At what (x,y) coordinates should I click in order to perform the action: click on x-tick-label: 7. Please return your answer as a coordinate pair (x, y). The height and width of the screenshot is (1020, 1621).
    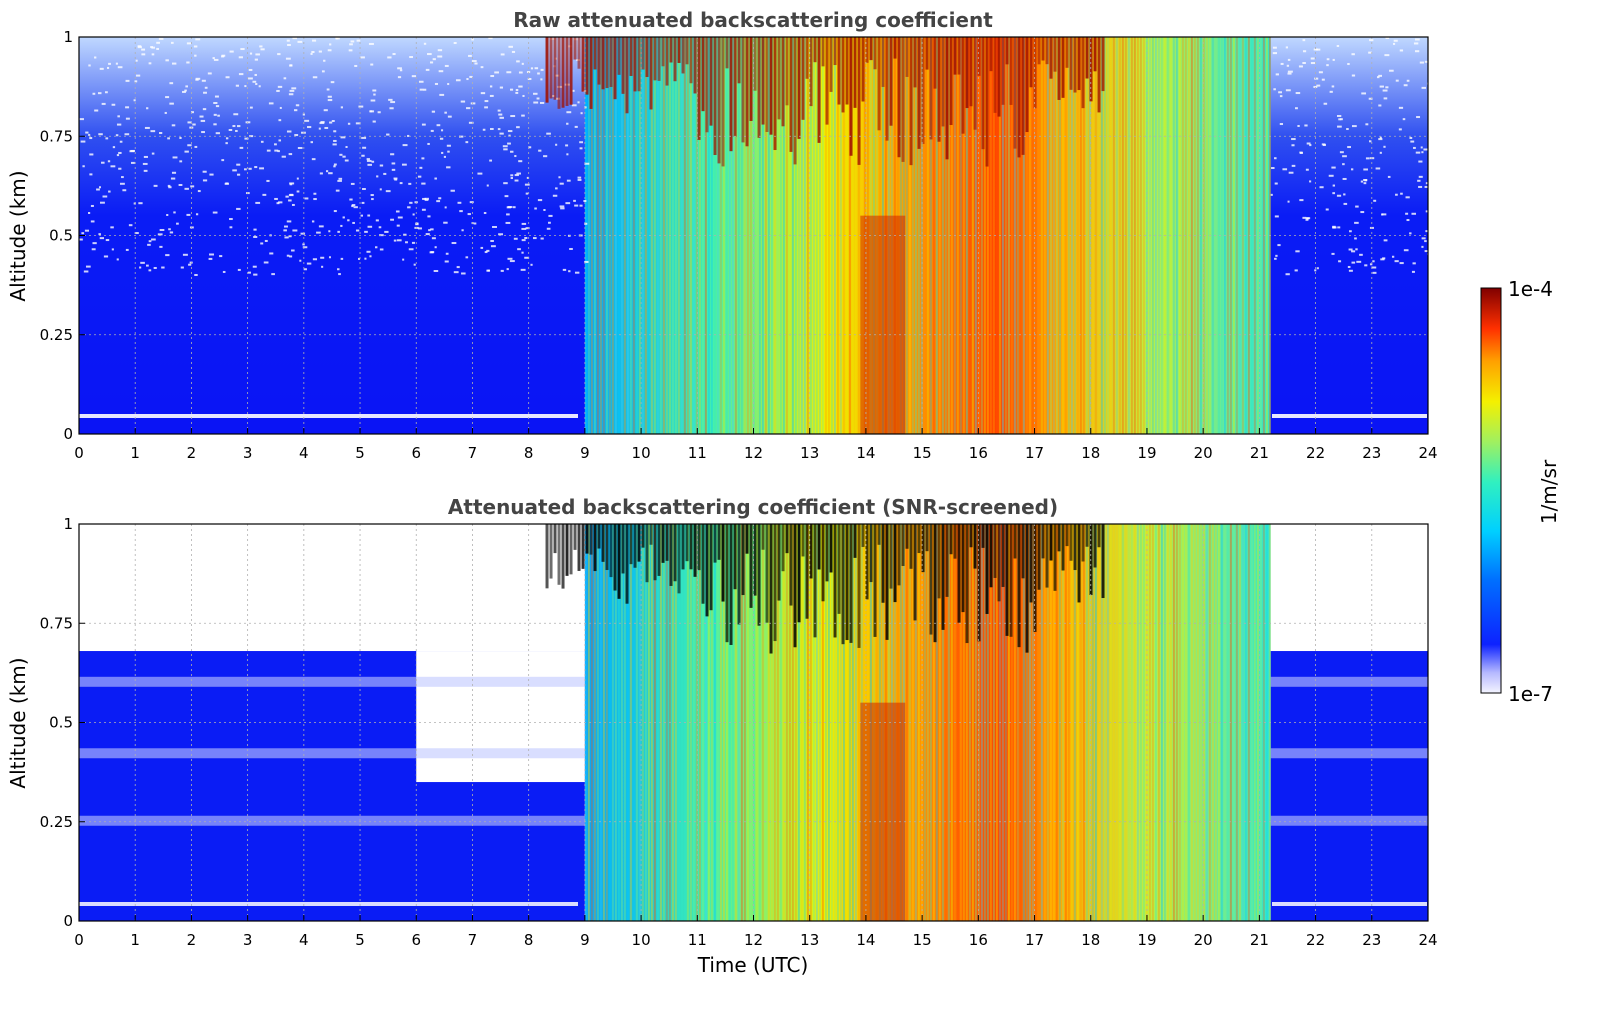
    Looking at the image, I should click on (473, 940).